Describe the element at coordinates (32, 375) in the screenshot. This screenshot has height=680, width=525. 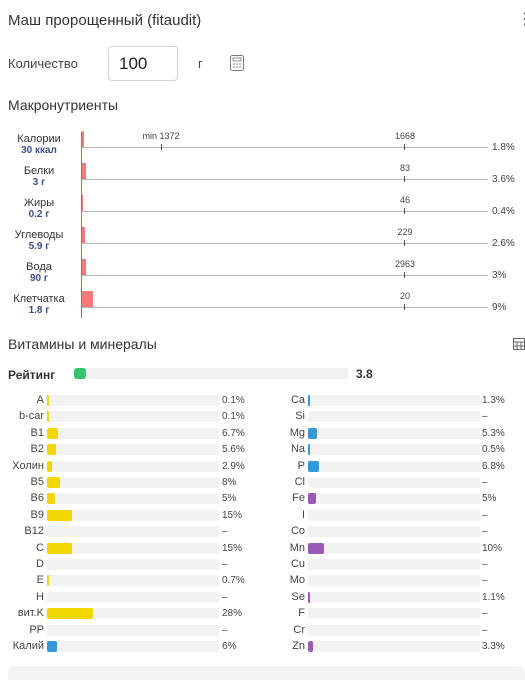
I see `rating-label: Рейтинг` at that location.